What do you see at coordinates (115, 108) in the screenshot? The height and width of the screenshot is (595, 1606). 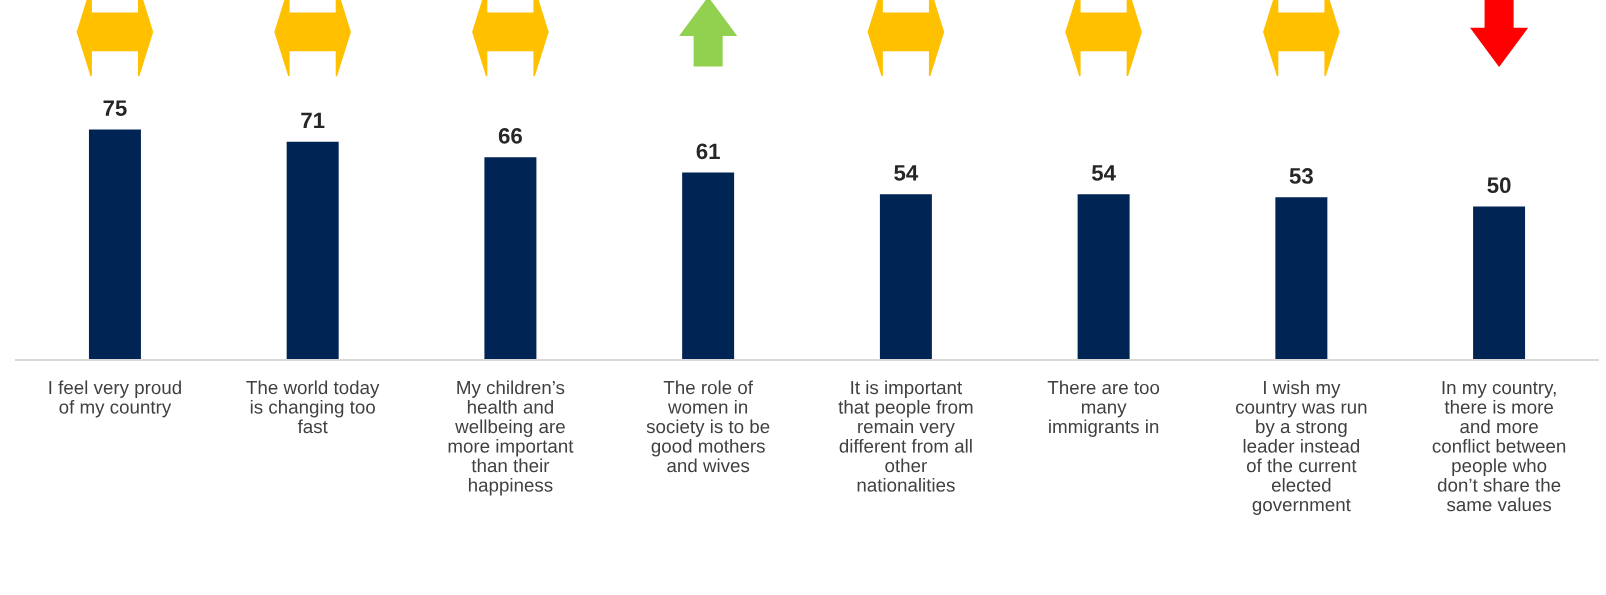 I see `data-label: 75` at bounding box center [115, 108].